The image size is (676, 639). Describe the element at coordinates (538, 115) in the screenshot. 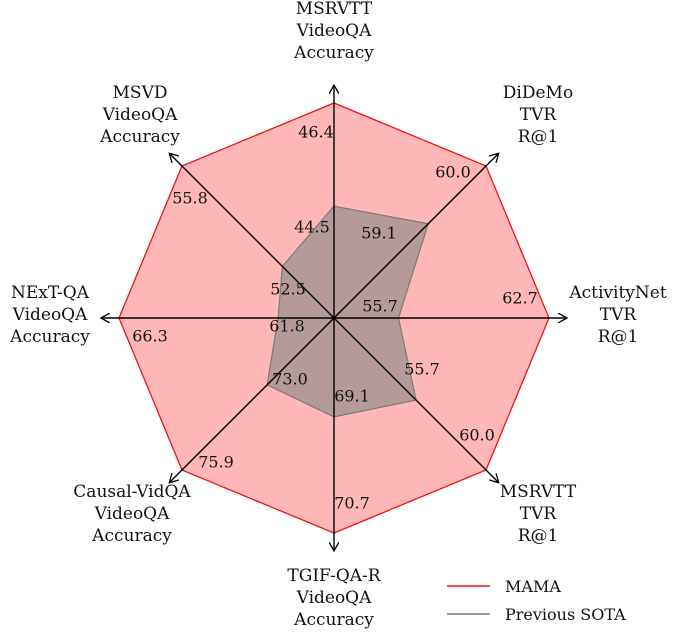

I see `axis-label-2: DiDeMo TVR R@1` at that location.